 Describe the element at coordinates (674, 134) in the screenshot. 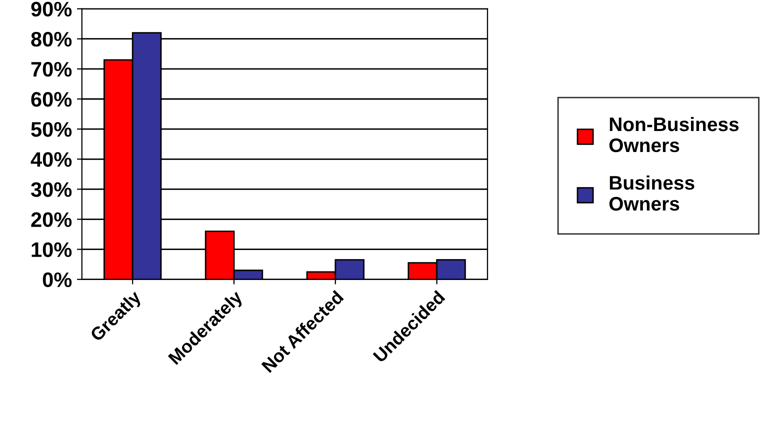

I see `legend-label: Non-Business Owners` at that location.